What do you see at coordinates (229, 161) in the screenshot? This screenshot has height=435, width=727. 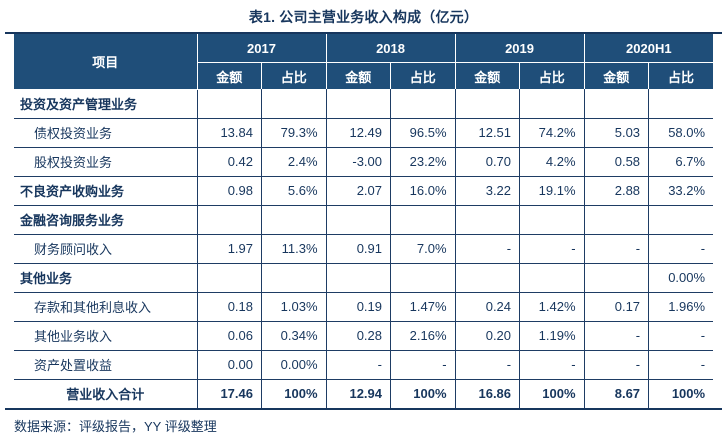 I see `cell-value: 0.42` at bounding box center [229, 161].